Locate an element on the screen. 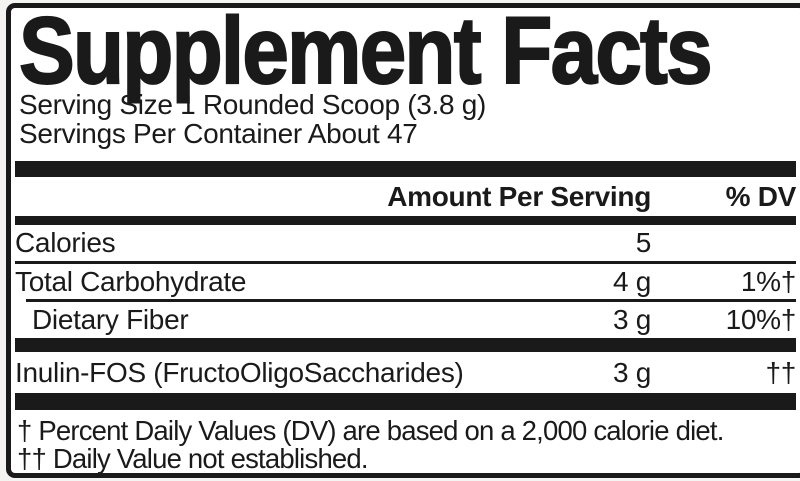  table-row-calories: Calories 5 is located at coordinates (405, 243).